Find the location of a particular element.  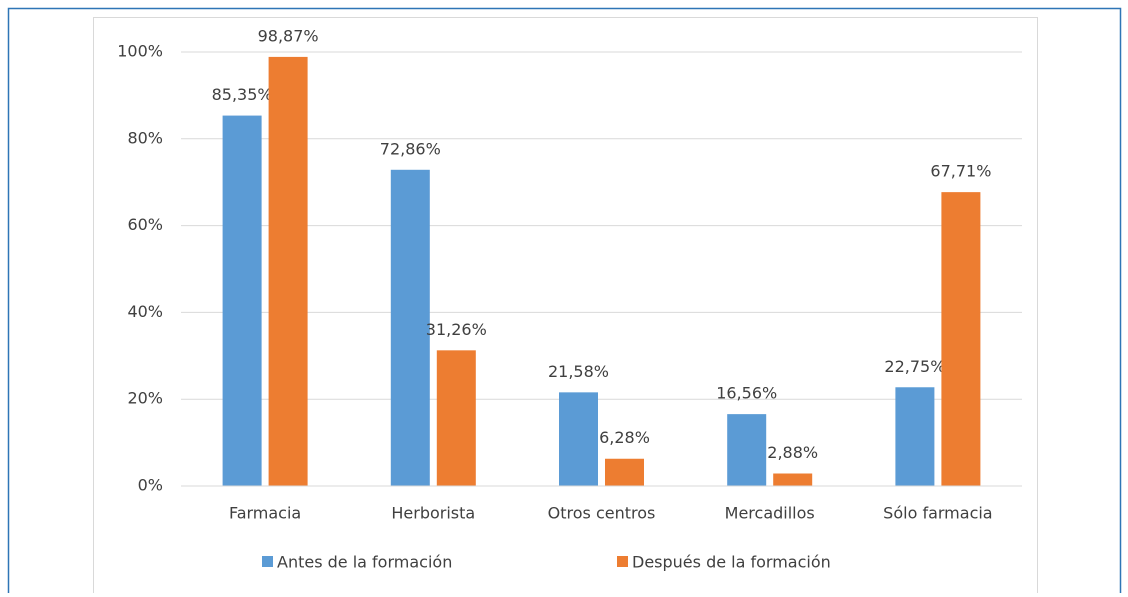

data-label: 85,35% is located at coordinates (242, 94).